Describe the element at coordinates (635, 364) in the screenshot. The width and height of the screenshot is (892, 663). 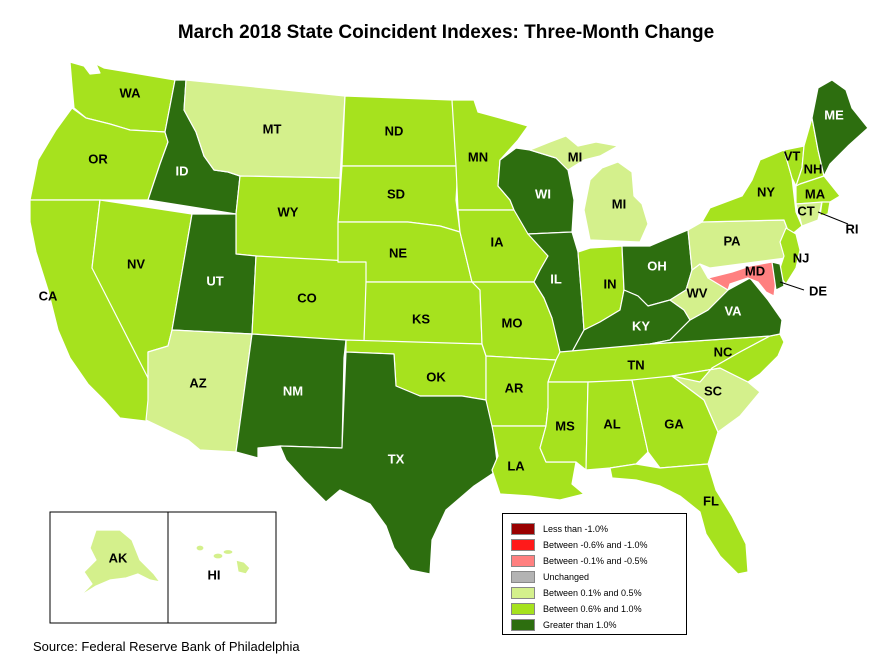
I see `label-tn: TN` at that location.